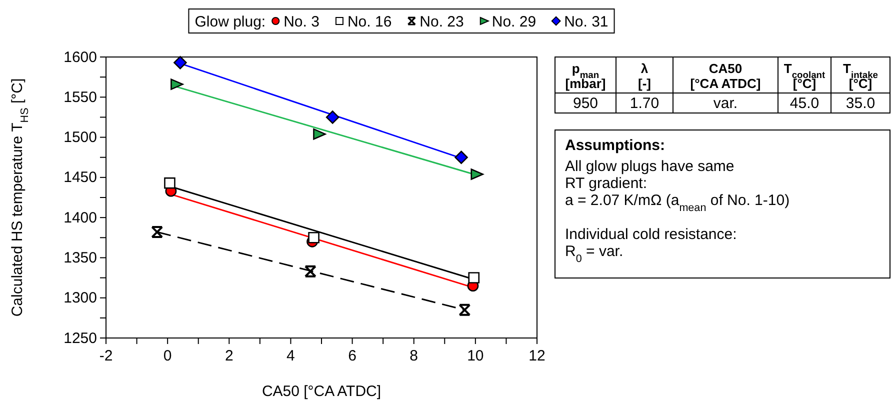 This screenshot has width=895, height=403. Describe the element at coordinates (861, 103) in the screenshot. I see `text: 35.0` at that location.